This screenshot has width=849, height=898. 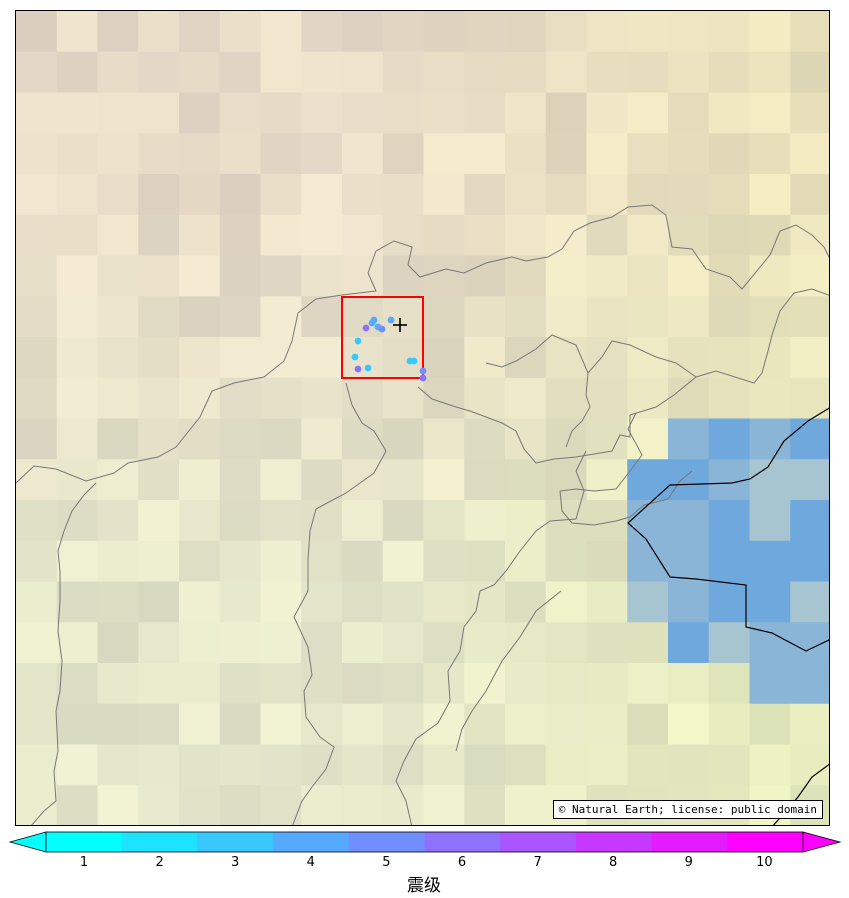 I want to click on study-region-box, so click(x=382, y=337).